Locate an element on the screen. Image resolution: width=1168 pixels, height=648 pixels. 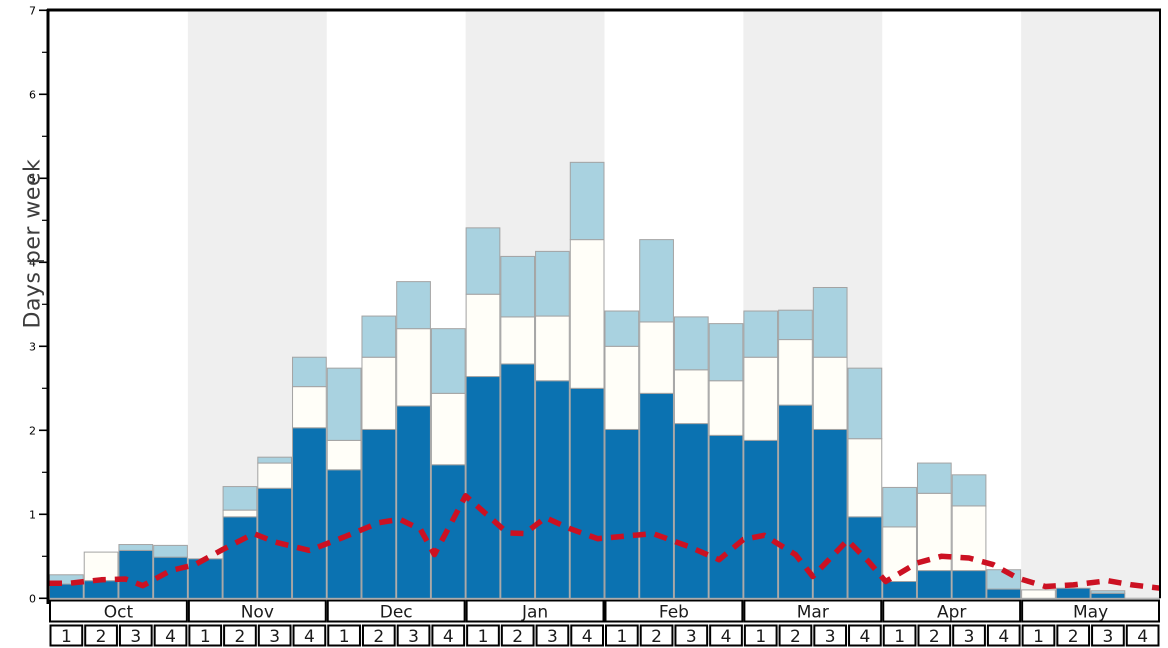
bar-feb-w2-light-blue-top is located at coordinates (656, 281).